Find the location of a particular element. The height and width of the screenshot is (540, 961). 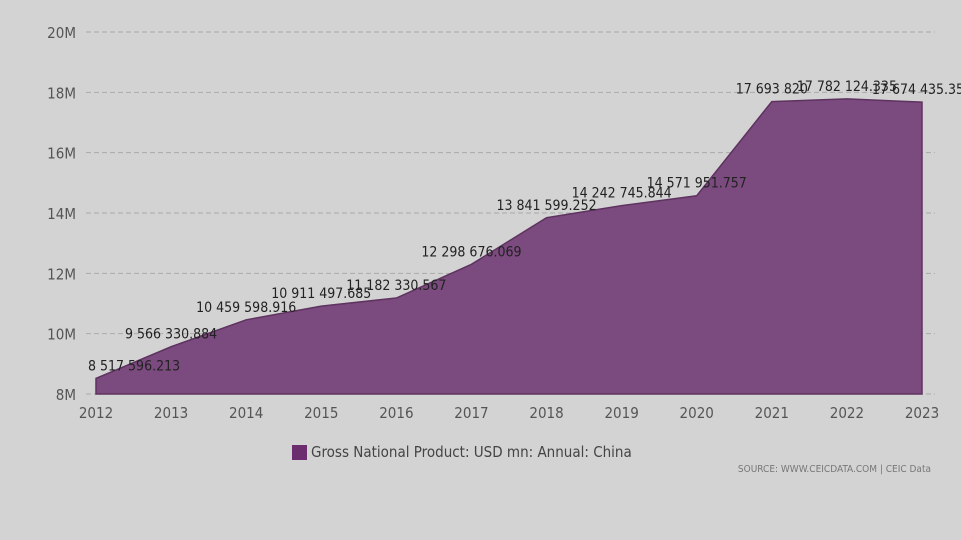

x-tick-label: 2018 is located at coordinates (546, 413).